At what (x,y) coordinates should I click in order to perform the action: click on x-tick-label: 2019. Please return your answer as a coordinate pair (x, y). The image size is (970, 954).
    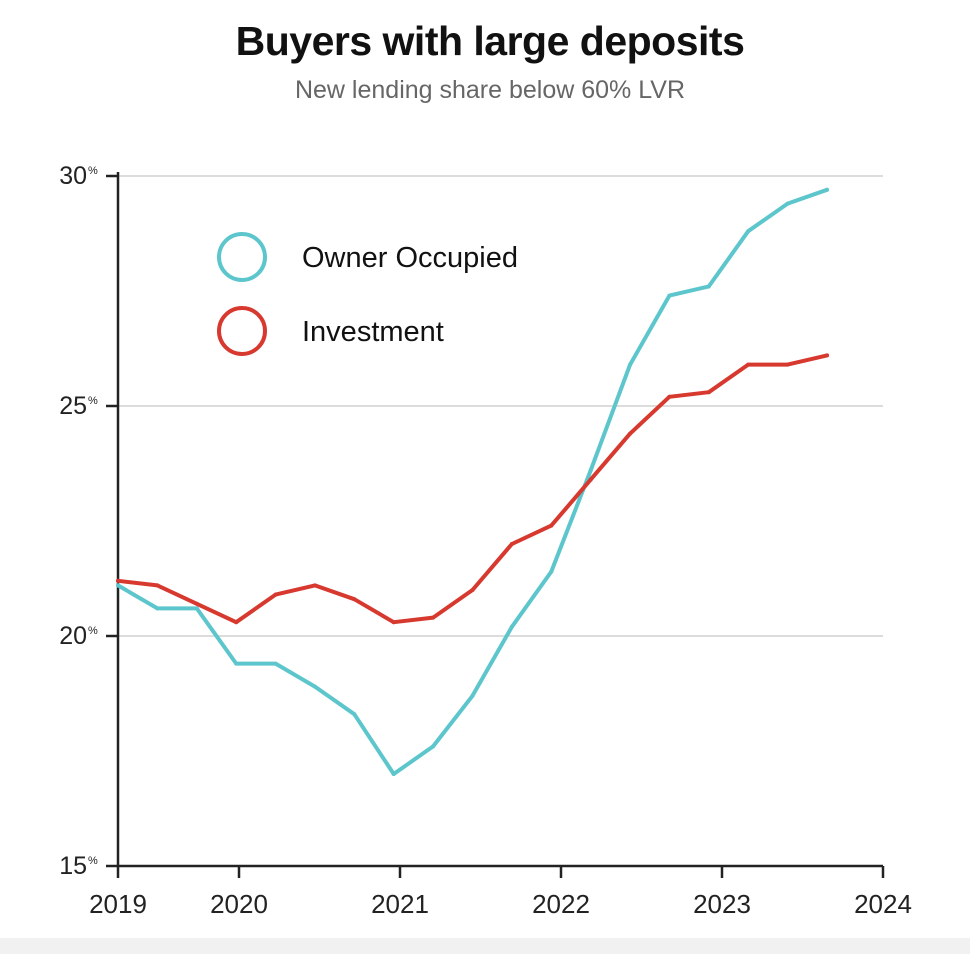
    Looking at the image, I should click on (118, 904).